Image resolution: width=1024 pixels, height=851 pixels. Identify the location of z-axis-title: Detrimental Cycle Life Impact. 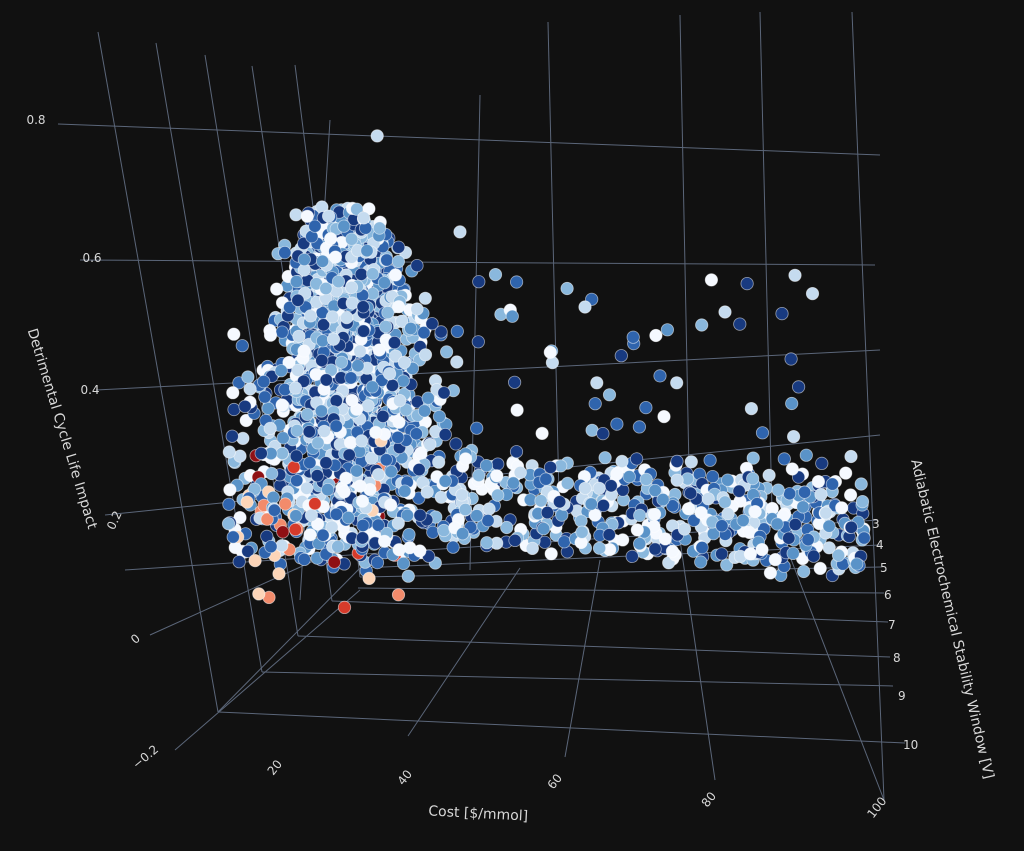
(62, 429).